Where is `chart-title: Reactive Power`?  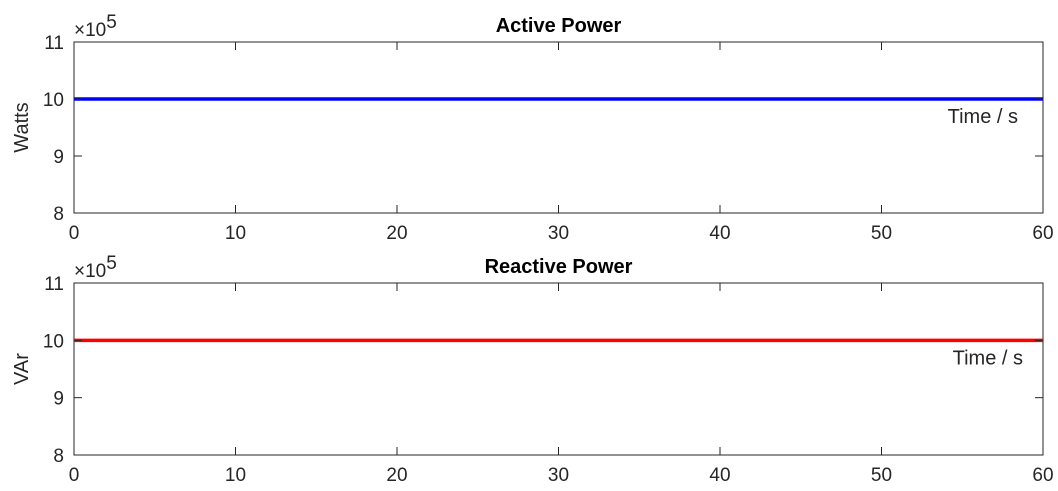 chart-title: Reactive Power is located at coordinates (559, 267).